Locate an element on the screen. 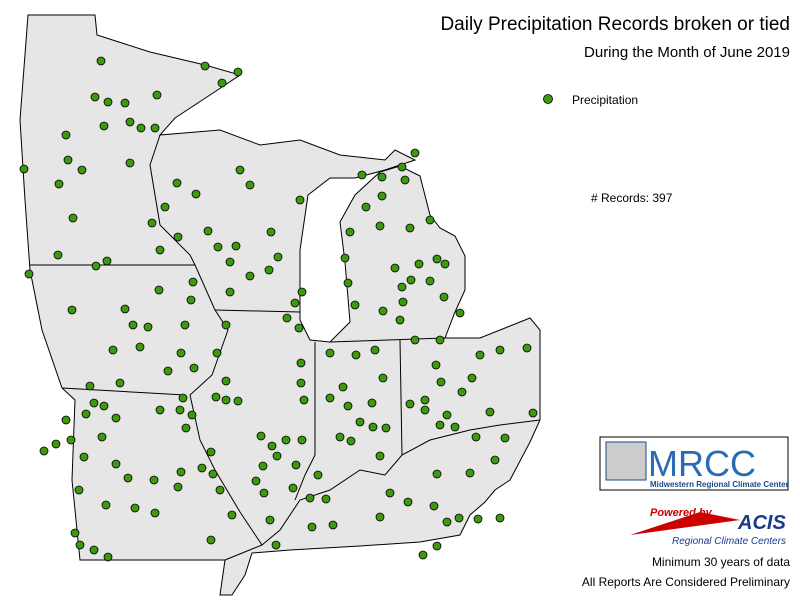  record-count: # Records: 397 is located at coordinates (632, 198).